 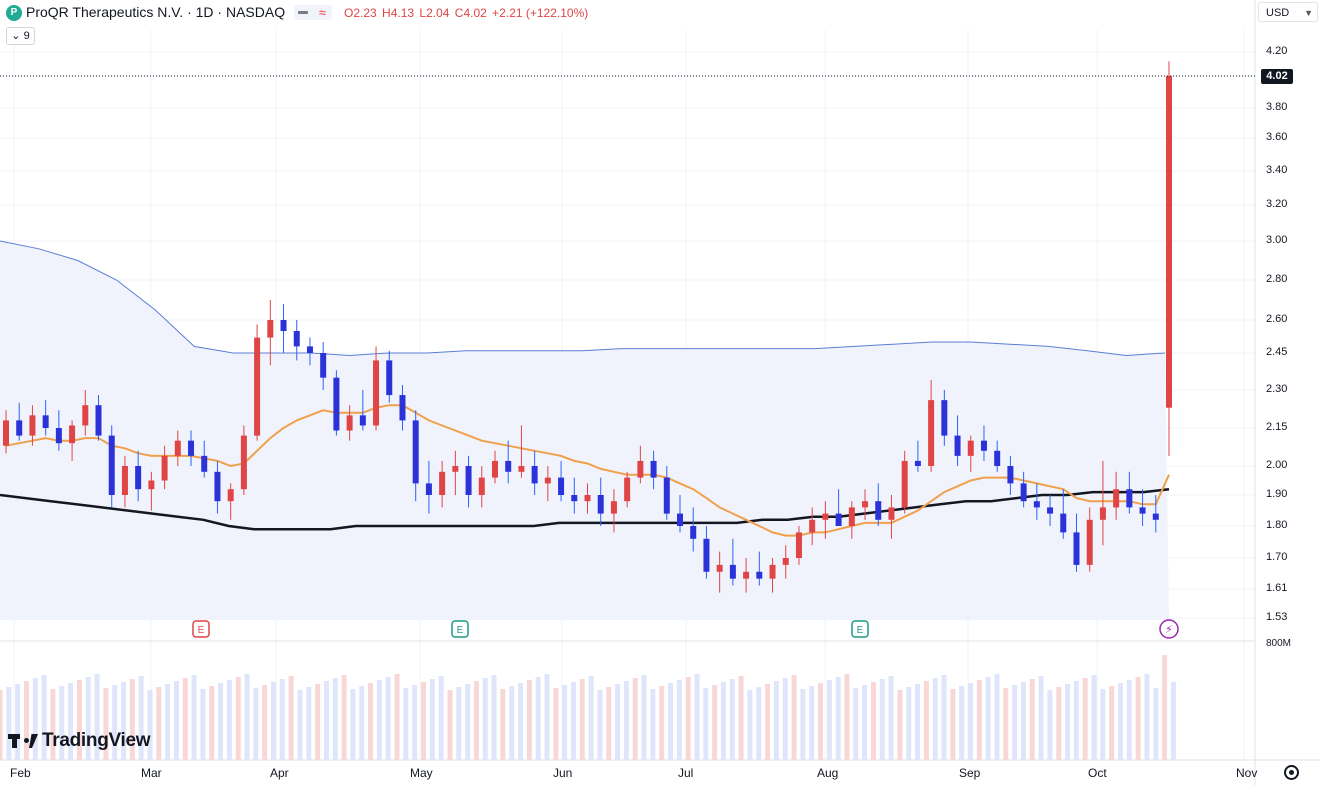 What do you see at coordinates (421, 773) in the screenshot?
I see `time-axis-label: May` at bounding box center [421, 773].